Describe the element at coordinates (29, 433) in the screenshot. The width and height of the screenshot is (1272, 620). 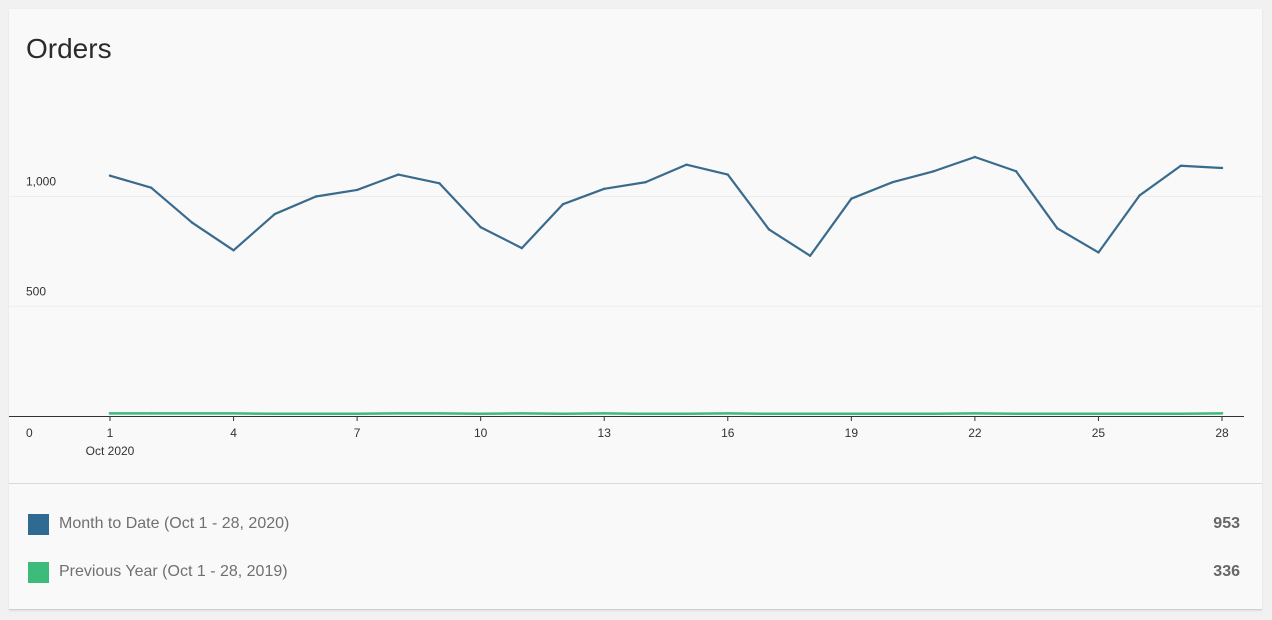
I see `y-tick-label-0: 0` at that location.